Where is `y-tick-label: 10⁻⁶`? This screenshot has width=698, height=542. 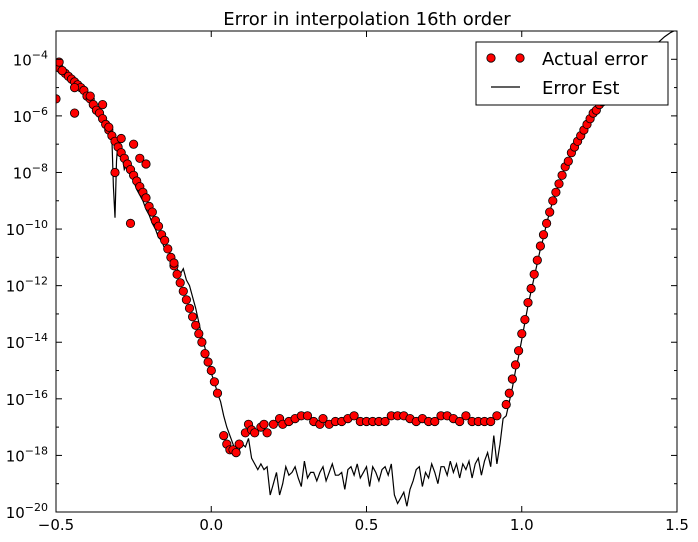
y-tick-label: 10⁻⁶ is located at coordinates (30, 115).